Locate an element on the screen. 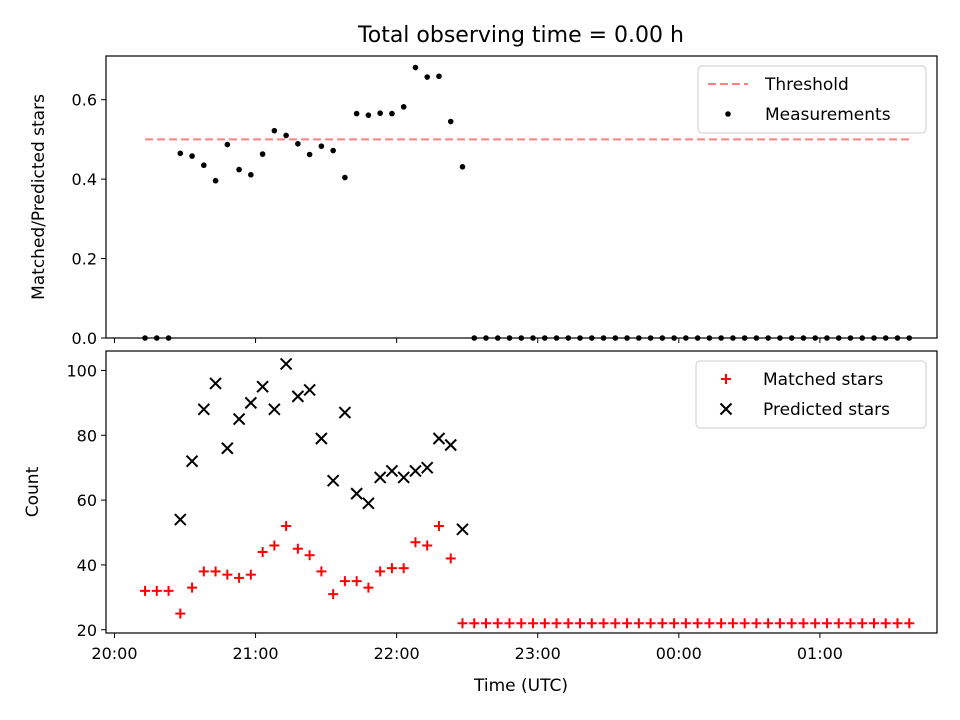 This screenshot has height=720, width=960. legend-bottom: Matched stars Predicted stars is located at coordinates (811, 394).